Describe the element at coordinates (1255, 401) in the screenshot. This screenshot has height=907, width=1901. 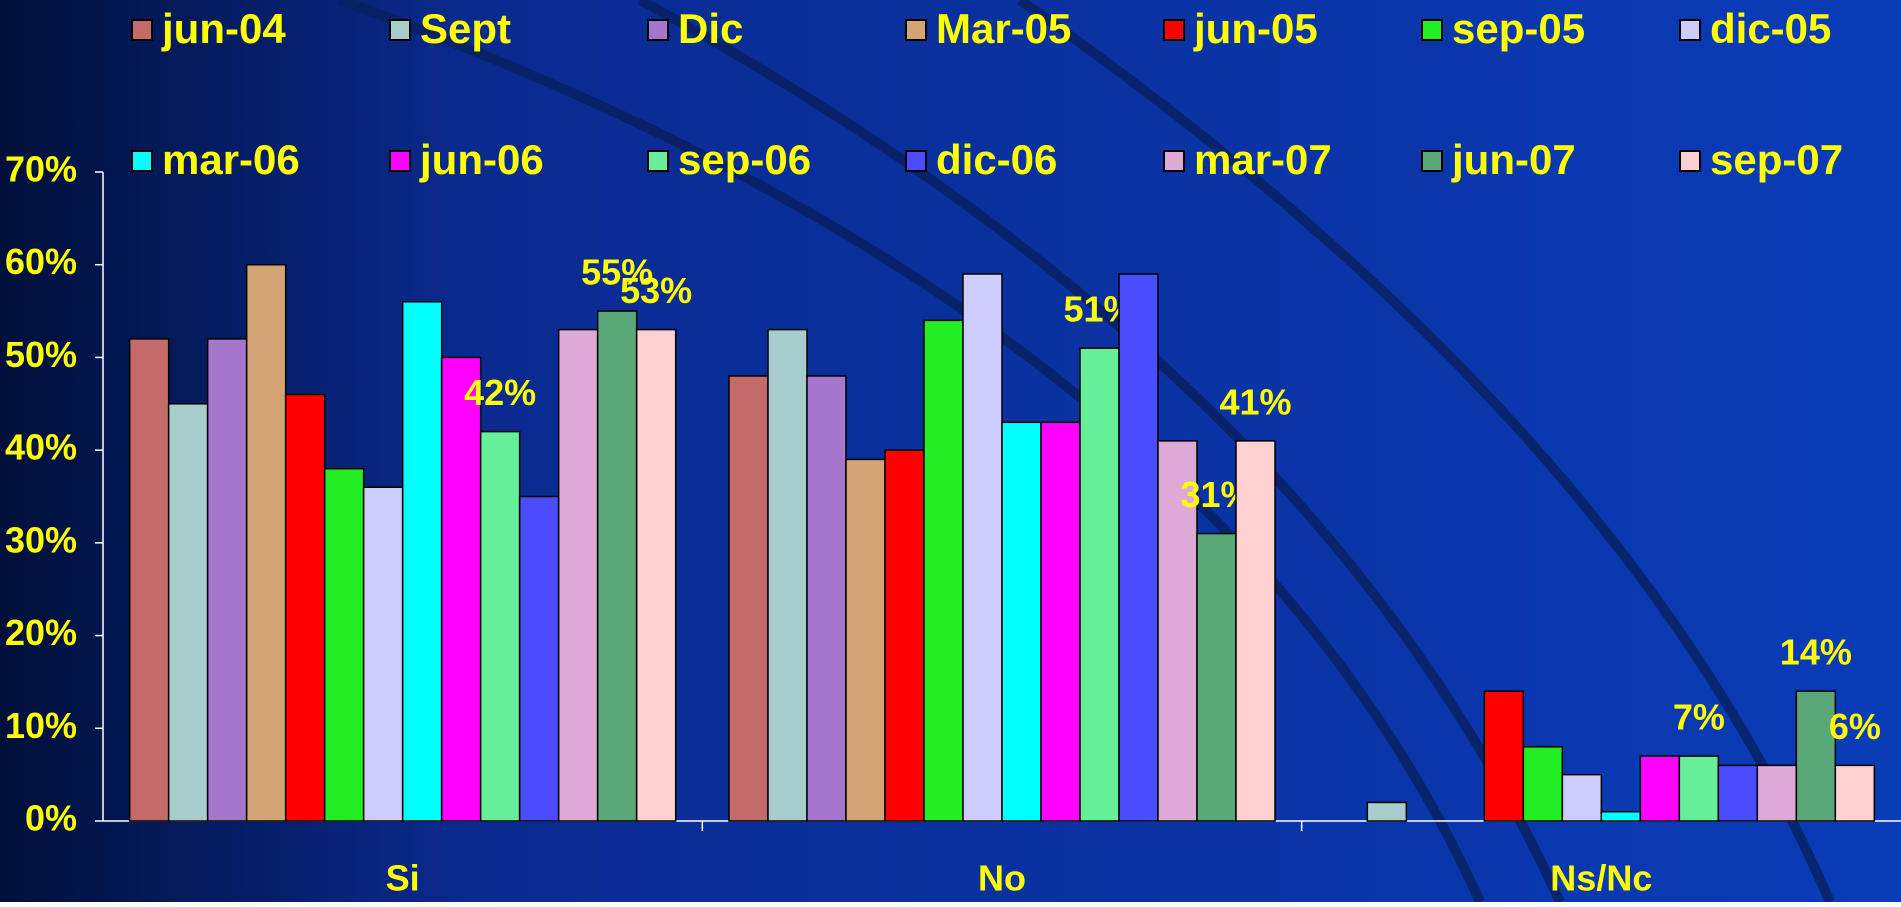
I see `data-label: 41%` at that location.